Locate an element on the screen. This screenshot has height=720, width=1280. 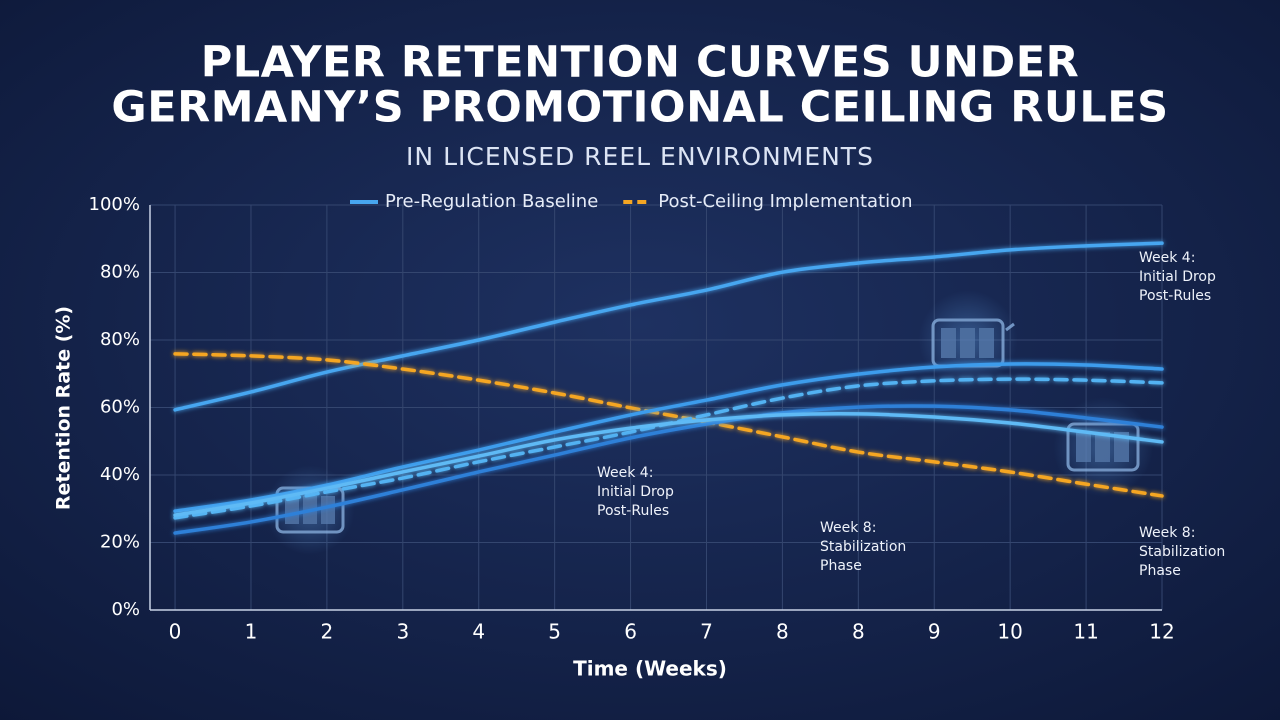
x-tick-label: 1 is located at coordinates (251, 632).